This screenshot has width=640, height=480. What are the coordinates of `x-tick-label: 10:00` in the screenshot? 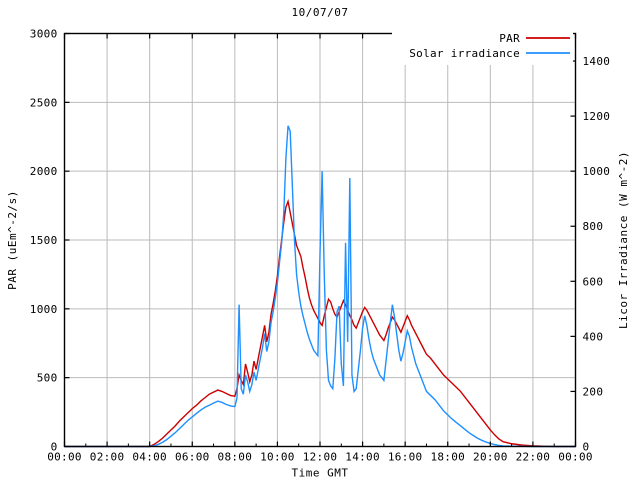 It's located at (277, 457).